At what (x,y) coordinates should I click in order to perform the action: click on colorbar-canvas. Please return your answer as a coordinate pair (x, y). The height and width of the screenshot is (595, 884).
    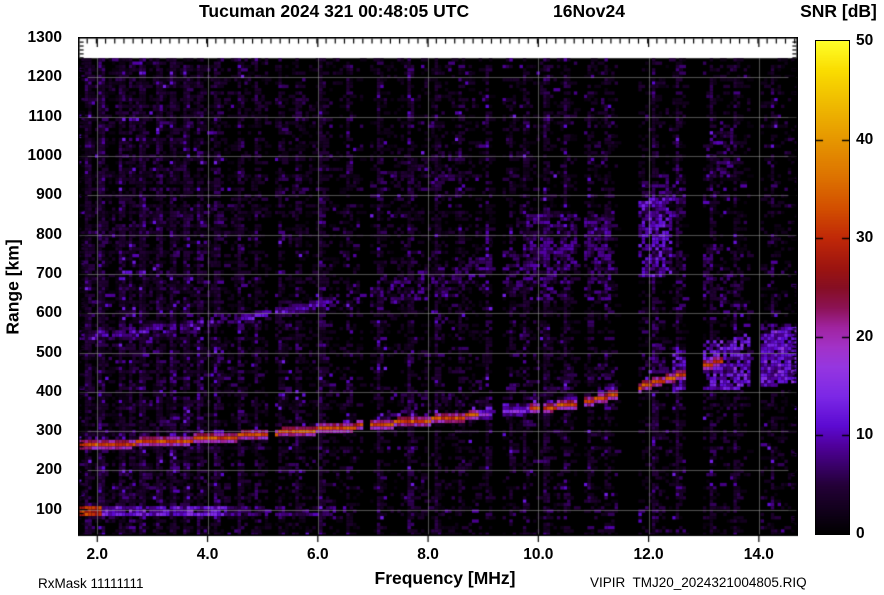
    Looking at the image, I should click on (832, 287).